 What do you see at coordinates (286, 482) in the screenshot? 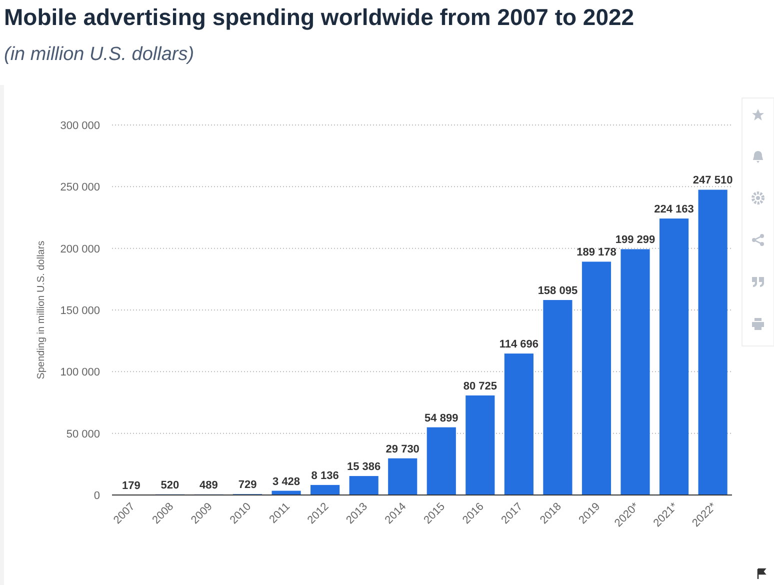
I see `data-label: 3 428` at bounding box center [286, 482].